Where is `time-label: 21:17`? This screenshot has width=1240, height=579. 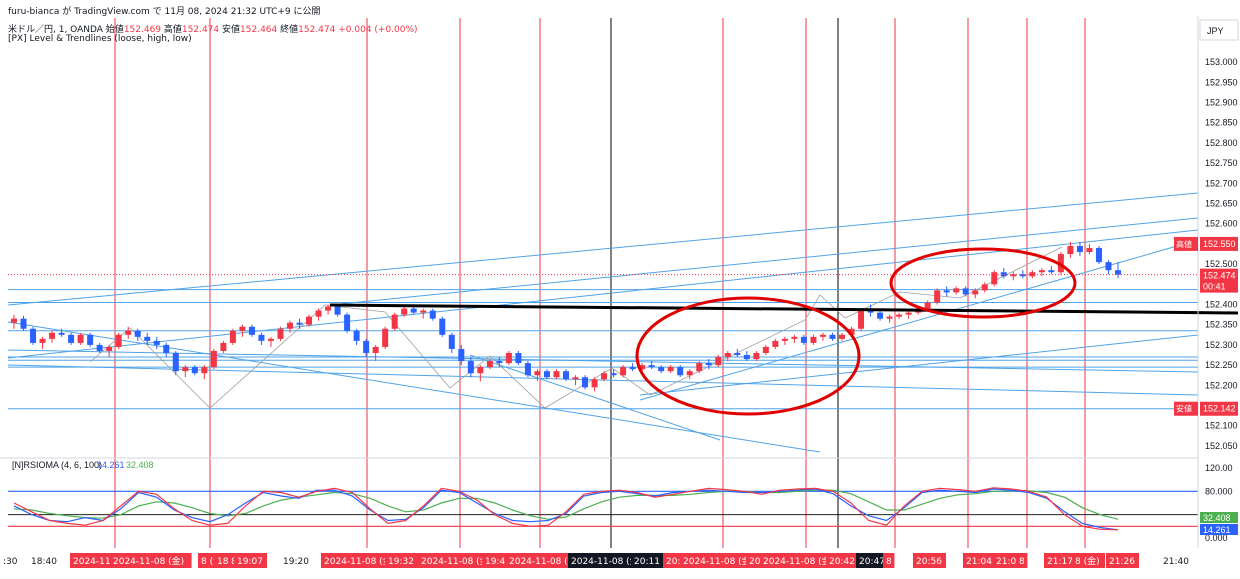 time-label: 21:17 is located at coordinates (1060, 562).